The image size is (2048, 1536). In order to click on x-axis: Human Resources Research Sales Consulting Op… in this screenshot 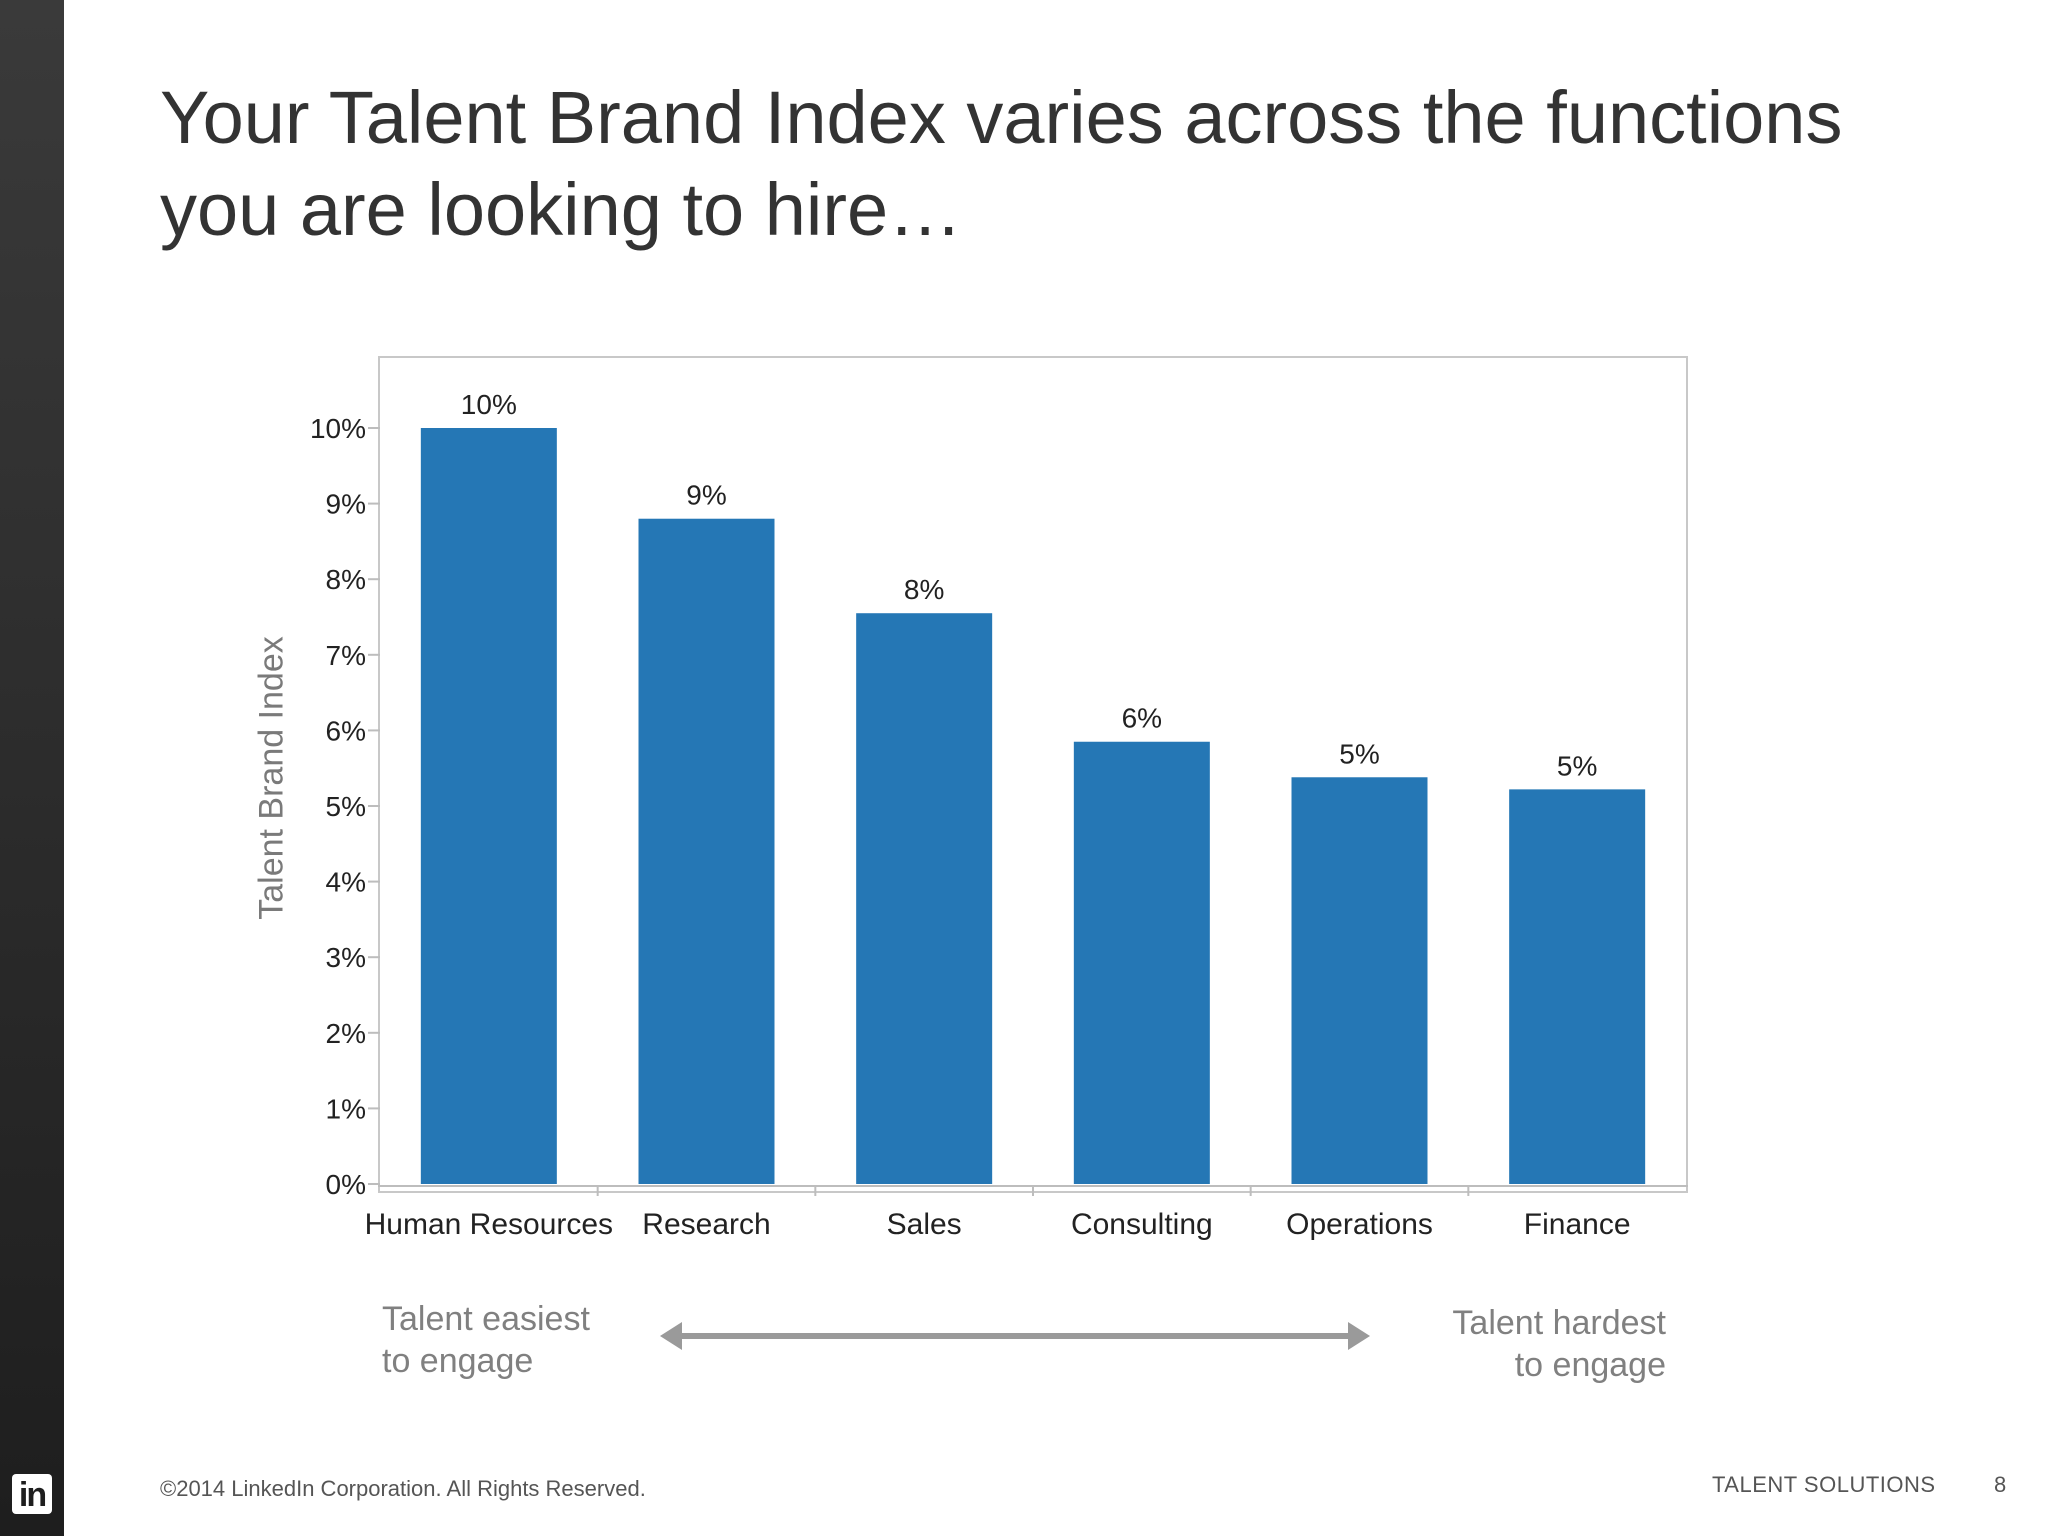, I will do `click(1026, 1213)`.